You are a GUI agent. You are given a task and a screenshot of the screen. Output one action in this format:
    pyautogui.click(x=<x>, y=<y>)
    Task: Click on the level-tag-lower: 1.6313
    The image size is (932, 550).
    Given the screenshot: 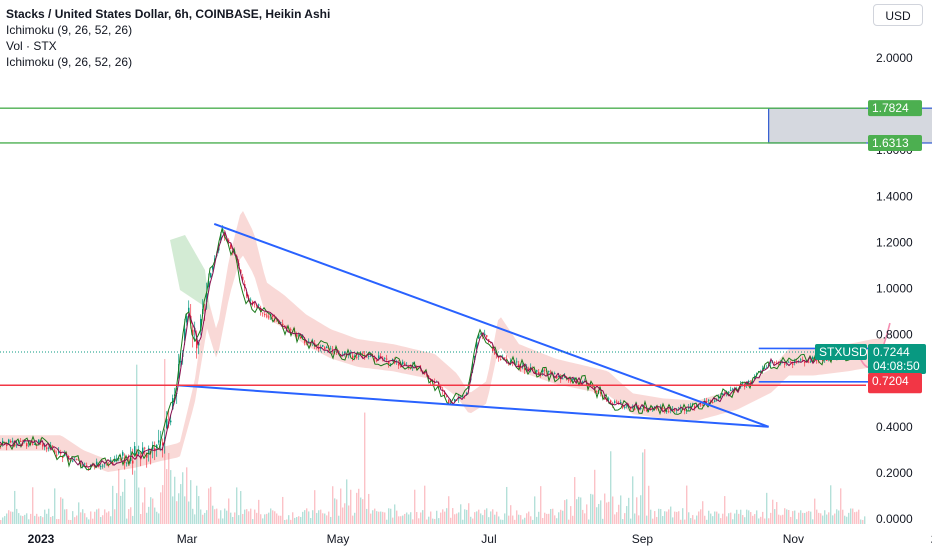 What is the action you would take?
    pyautogui.click(x=895, y=142)
    